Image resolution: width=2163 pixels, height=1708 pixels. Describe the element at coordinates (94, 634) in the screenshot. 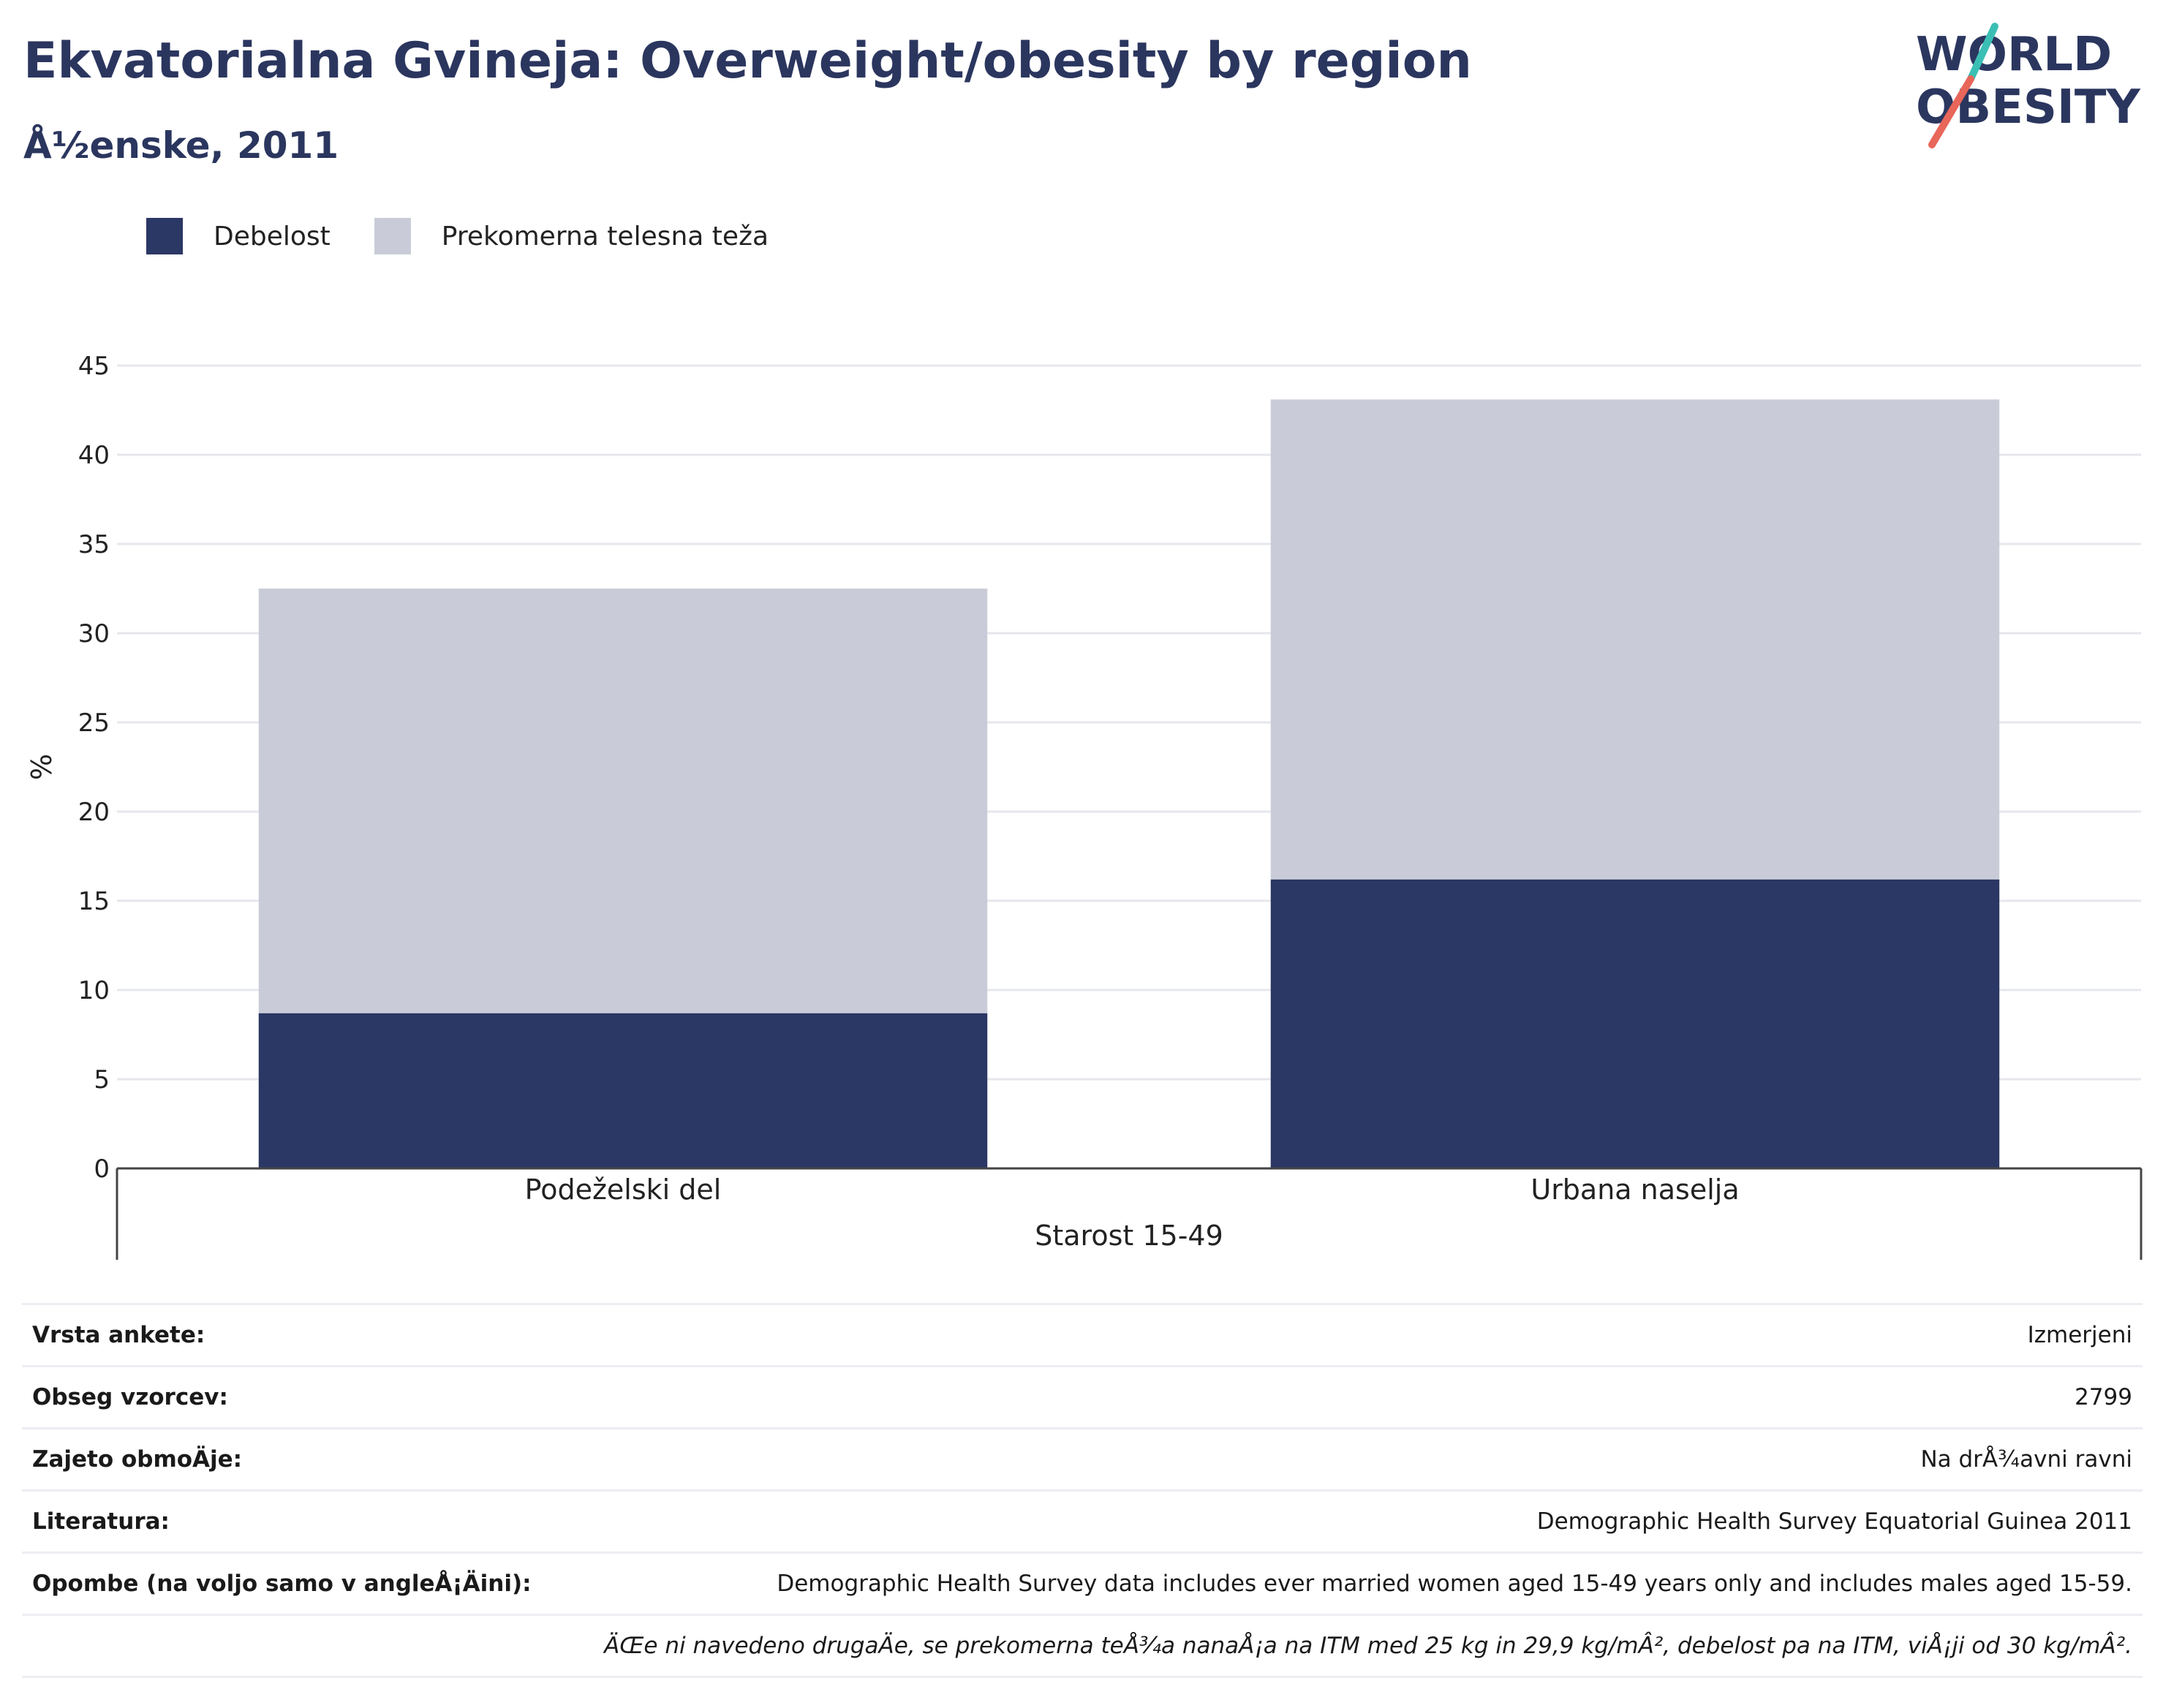

I see `y-tick-label: 30` at that location.